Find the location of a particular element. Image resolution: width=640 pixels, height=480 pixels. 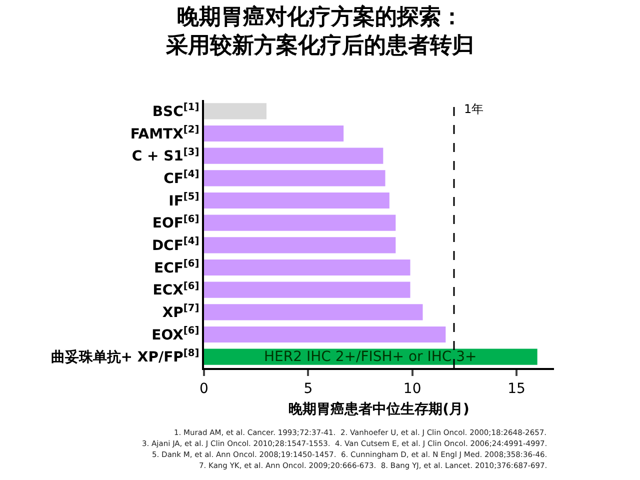

chart-subtitle: 采用较新方案化疗后的患者转归 is located at coordinates (319, 45).